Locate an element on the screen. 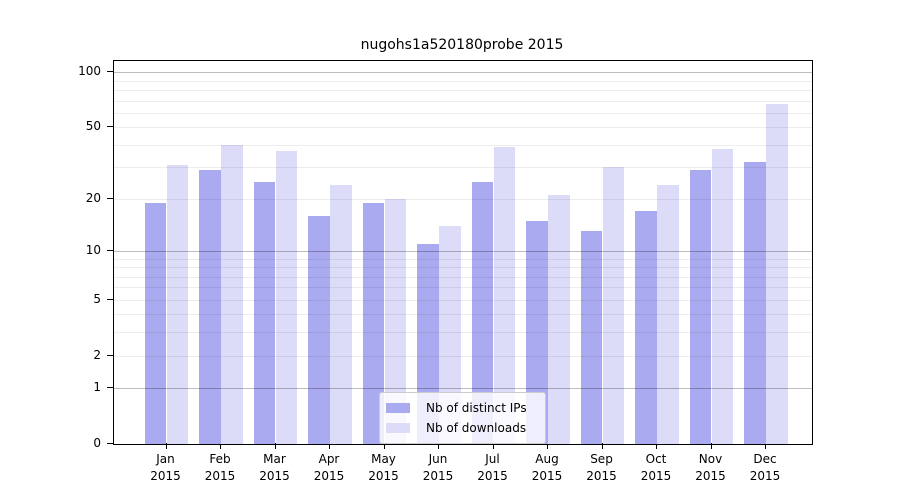 This screenshot has width=900, height=500. legend-item-distinct-ips: Nb of distinct IPs is located at coordinates (465, 408).